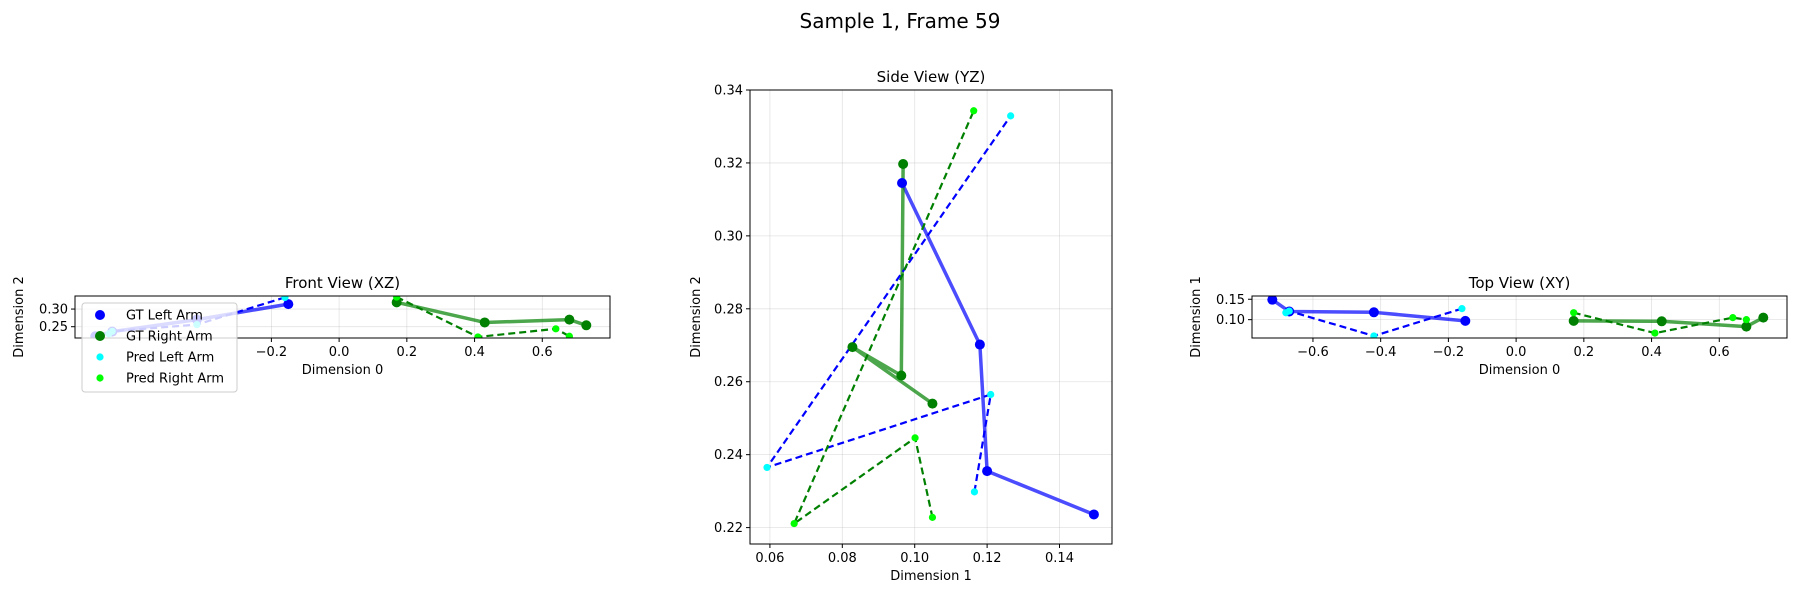  I want to click on side-ytick-label-0: 0.22, so click(728, 528).